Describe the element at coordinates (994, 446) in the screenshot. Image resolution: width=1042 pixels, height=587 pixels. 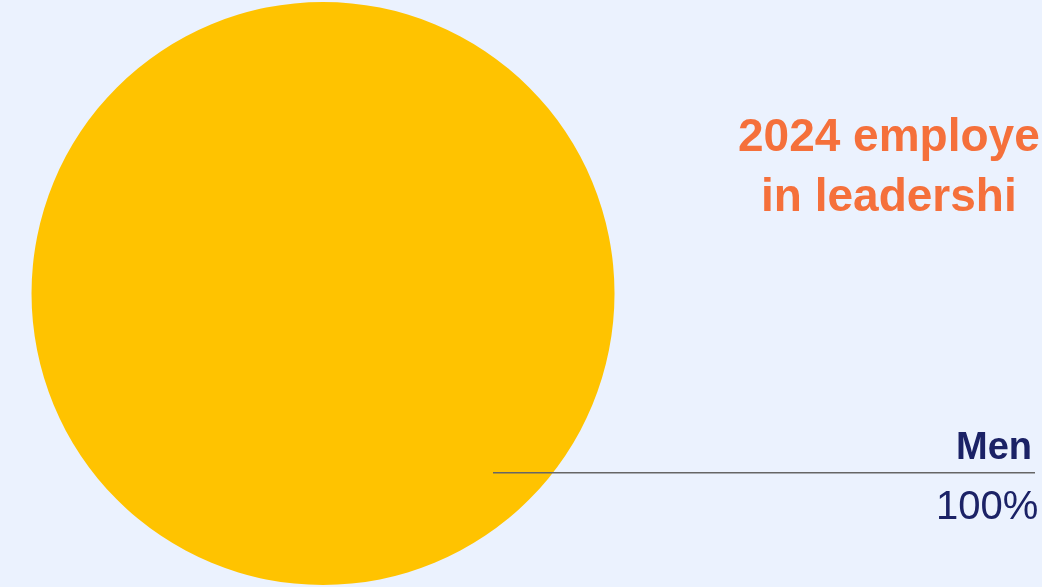
I see `slice-label: Men` at that location.